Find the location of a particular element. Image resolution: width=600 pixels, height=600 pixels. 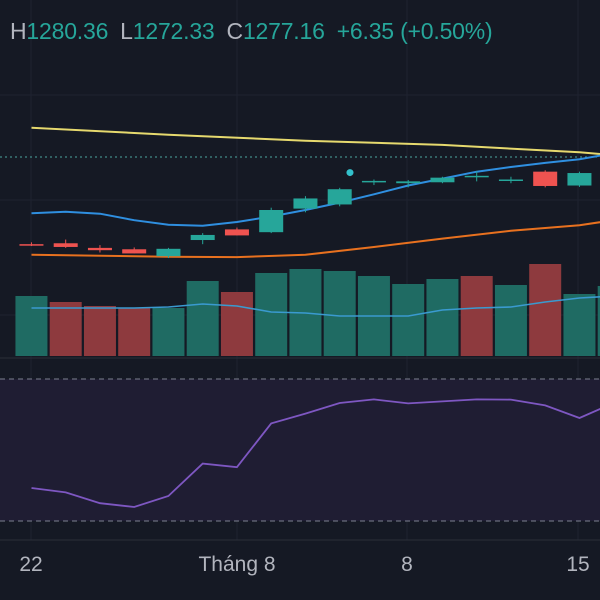

x-axis-label: 8 is located at coordinates (407, 564).